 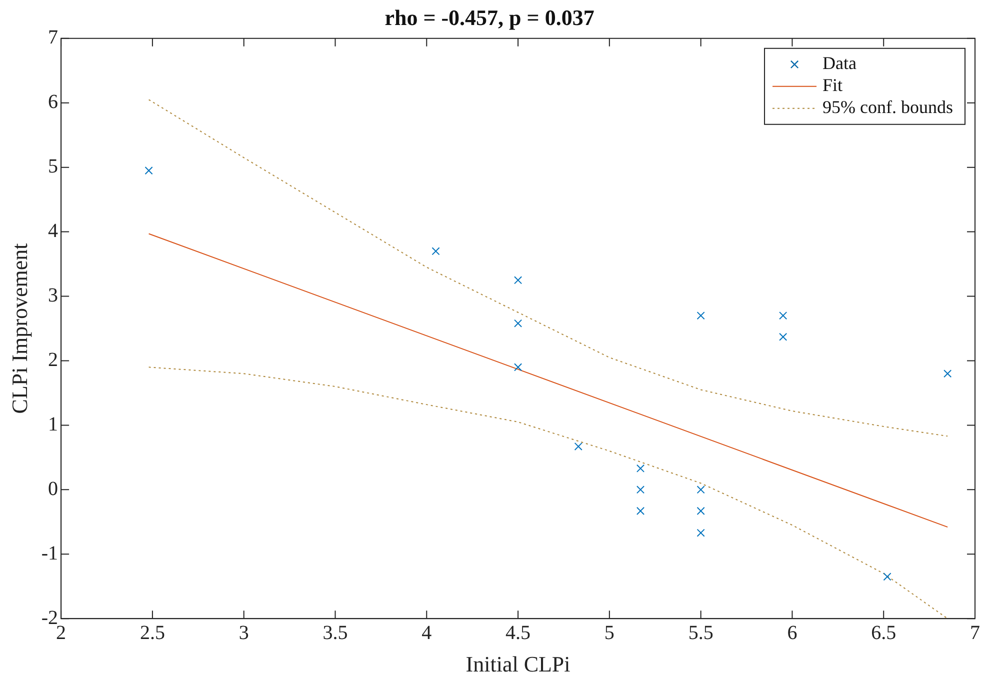 I want to click on x-tick-label: 6, so click(x=792, y=633).